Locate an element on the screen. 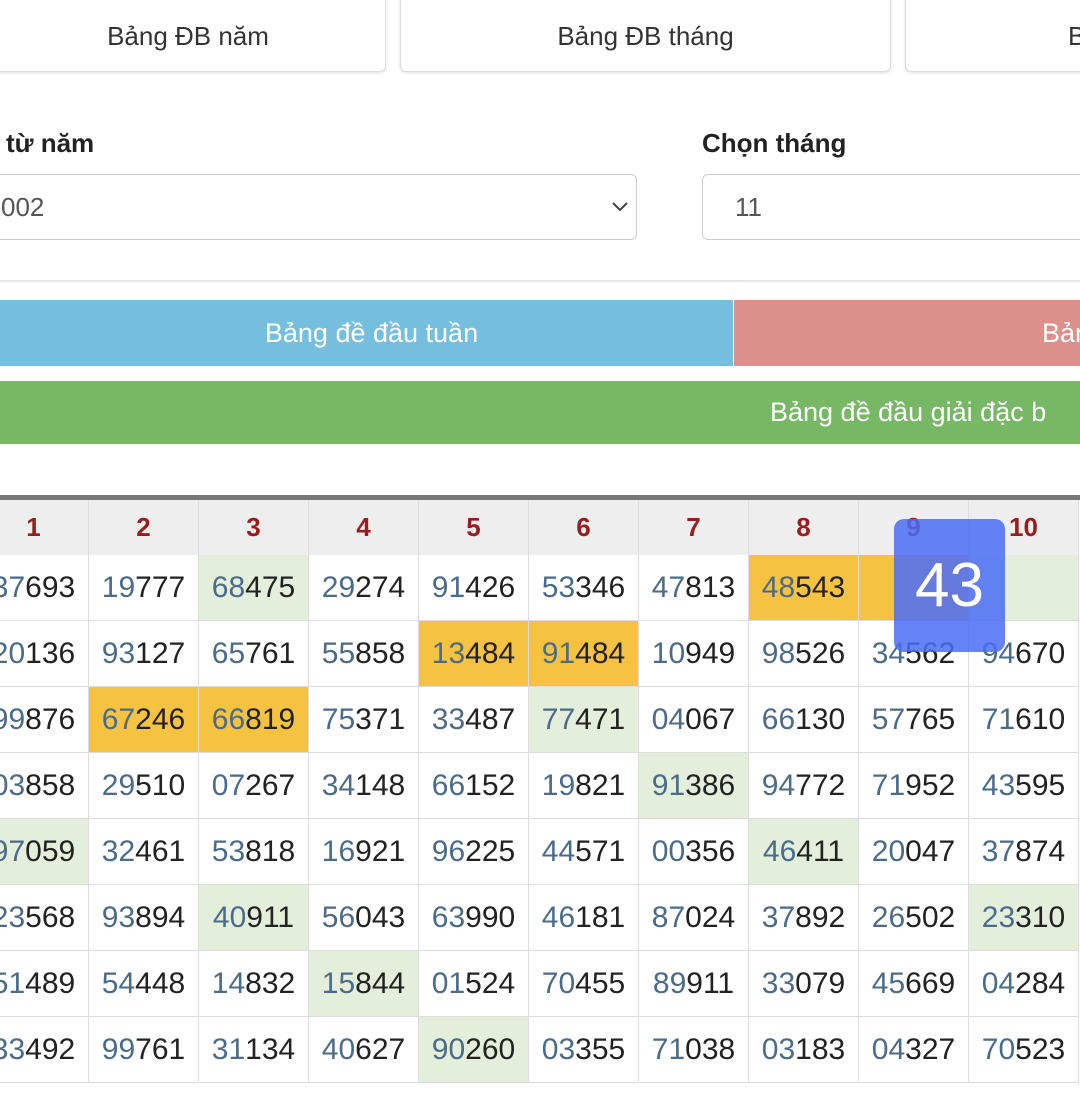  tail-digits: 510 is located at coordinates (160, 785).